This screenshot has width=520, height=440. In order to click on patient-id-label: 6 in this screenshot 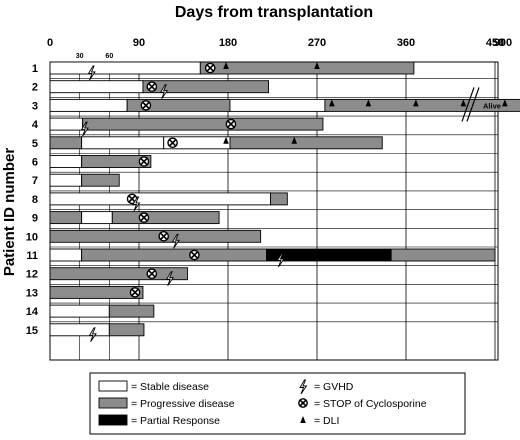, I will do `click(35, 163)`.